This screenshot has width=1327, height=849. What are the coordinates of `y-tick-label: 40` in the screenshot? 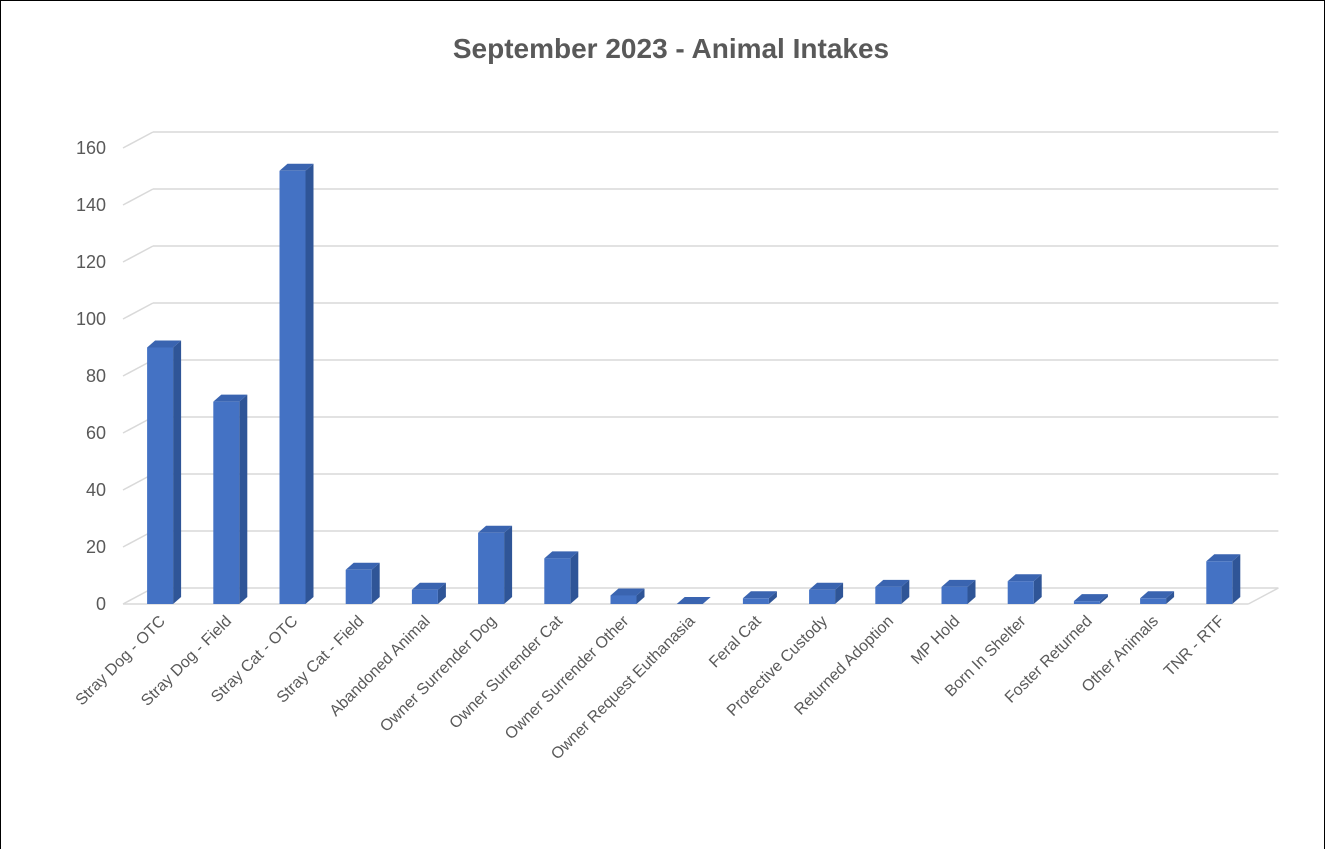 It's located at (96, 490).